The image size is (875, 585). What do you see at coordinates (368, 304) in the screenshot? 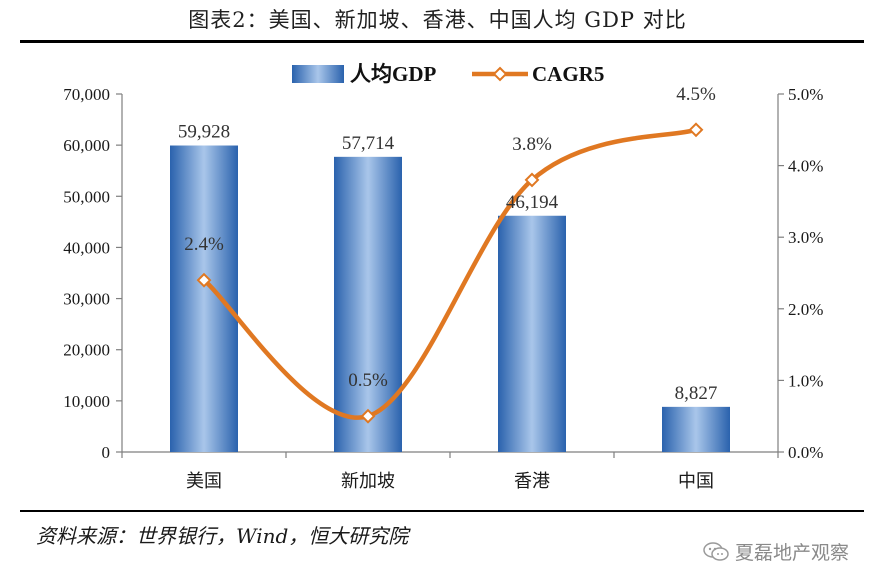
I see `bar-新加坡` at bounding box center [368, 304].